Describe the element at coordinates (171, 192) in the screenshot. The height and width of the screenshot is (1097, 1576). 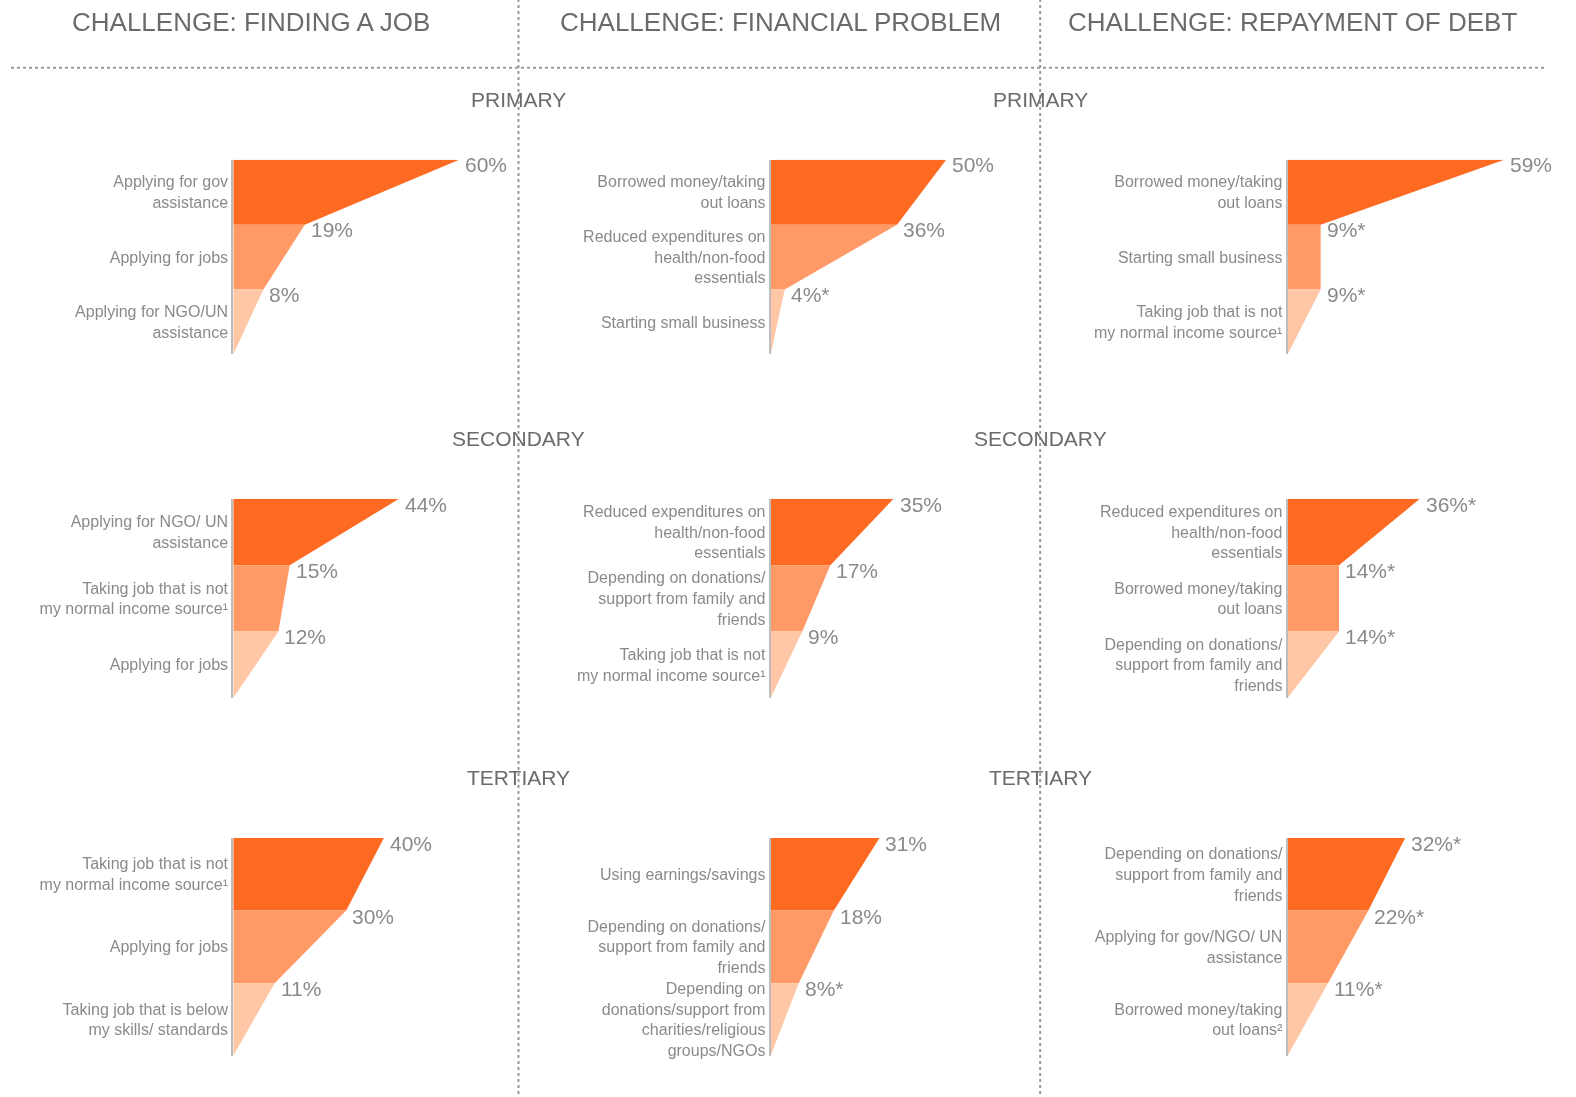
I see `category-label: Applying for gov assistance` at that location.